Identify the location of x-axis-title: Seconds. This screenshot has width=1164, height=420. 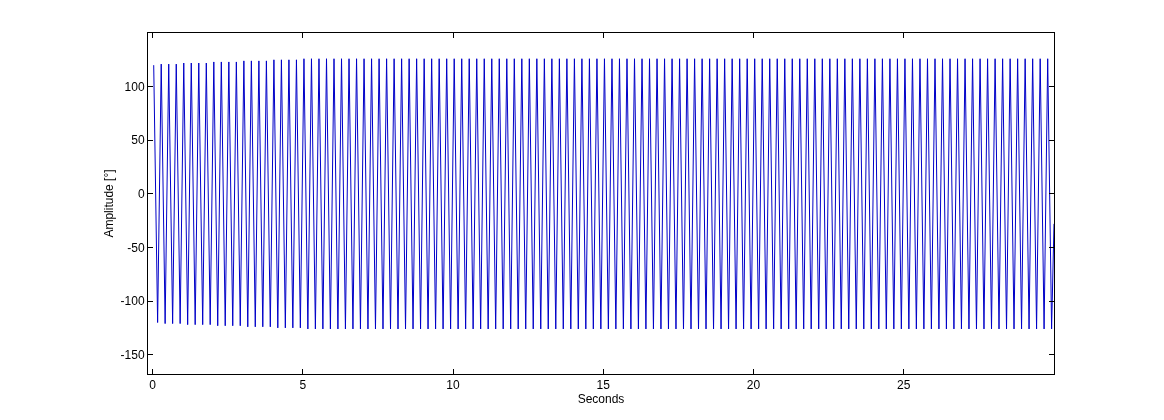
(601, 399).